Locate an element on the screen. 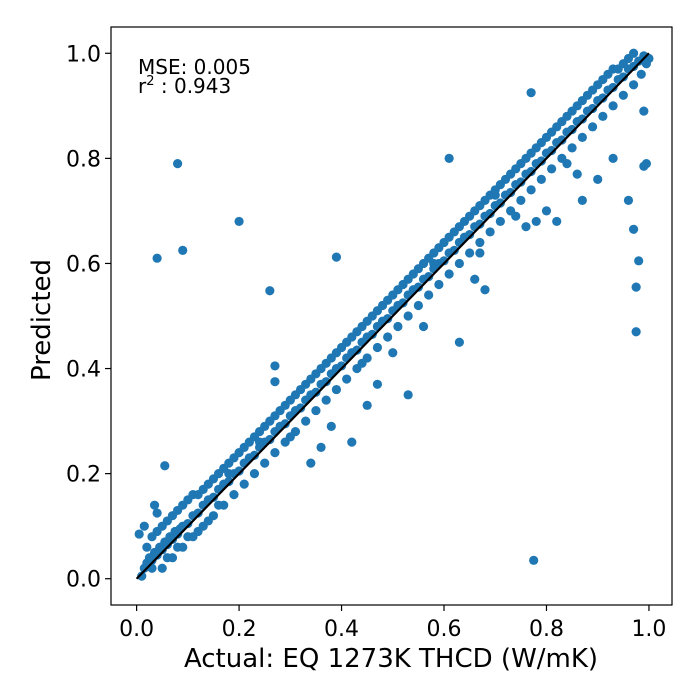 This screenshot has height=700, width=700. r2-value: : 0.943 is located at coordinates (193, 86).